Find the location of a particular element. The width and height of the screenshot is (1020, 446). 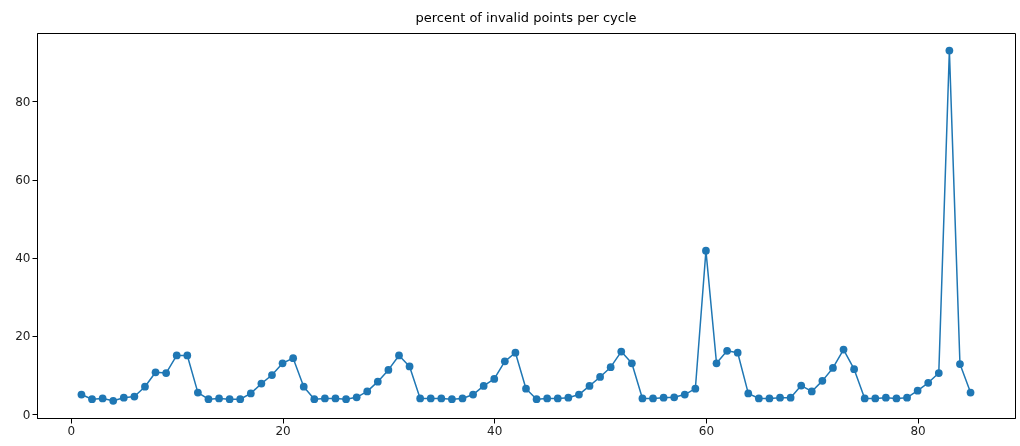

y-tick-label: 80 is located at coordinates (23, 101).